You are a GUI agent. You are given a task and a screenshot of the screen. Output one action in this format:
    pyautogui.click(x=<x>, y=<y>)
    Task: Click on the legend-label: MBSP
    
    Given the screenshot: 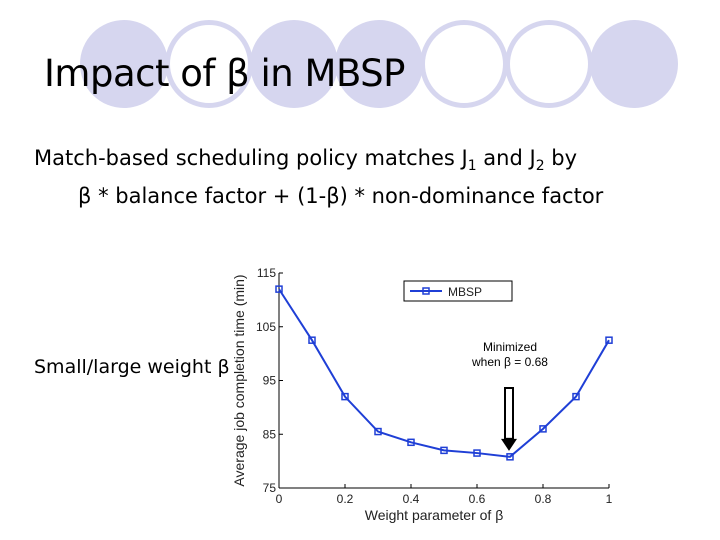 What is the action you would take?
    pyautogui.click(x=465, y=292)
    